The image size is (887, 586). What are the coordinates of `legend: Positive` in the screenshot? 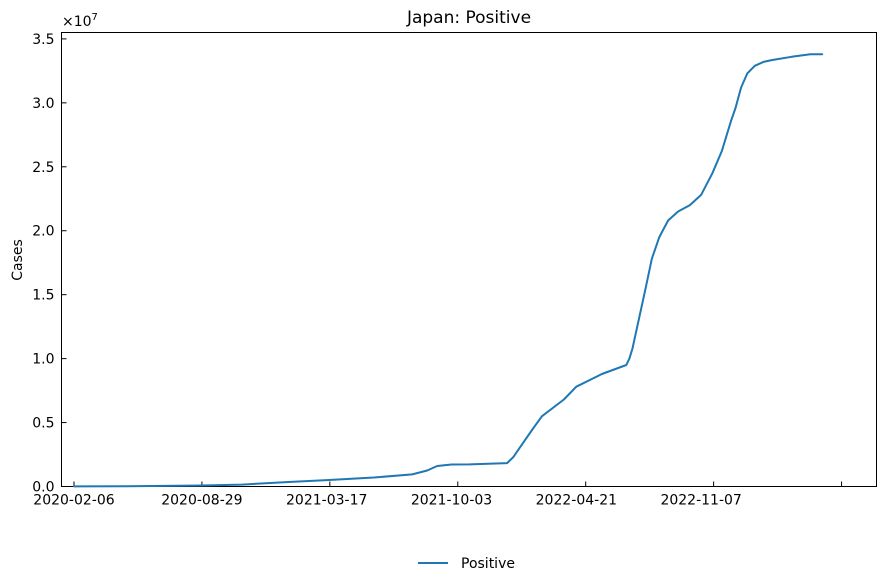 It's located at (466, 564).